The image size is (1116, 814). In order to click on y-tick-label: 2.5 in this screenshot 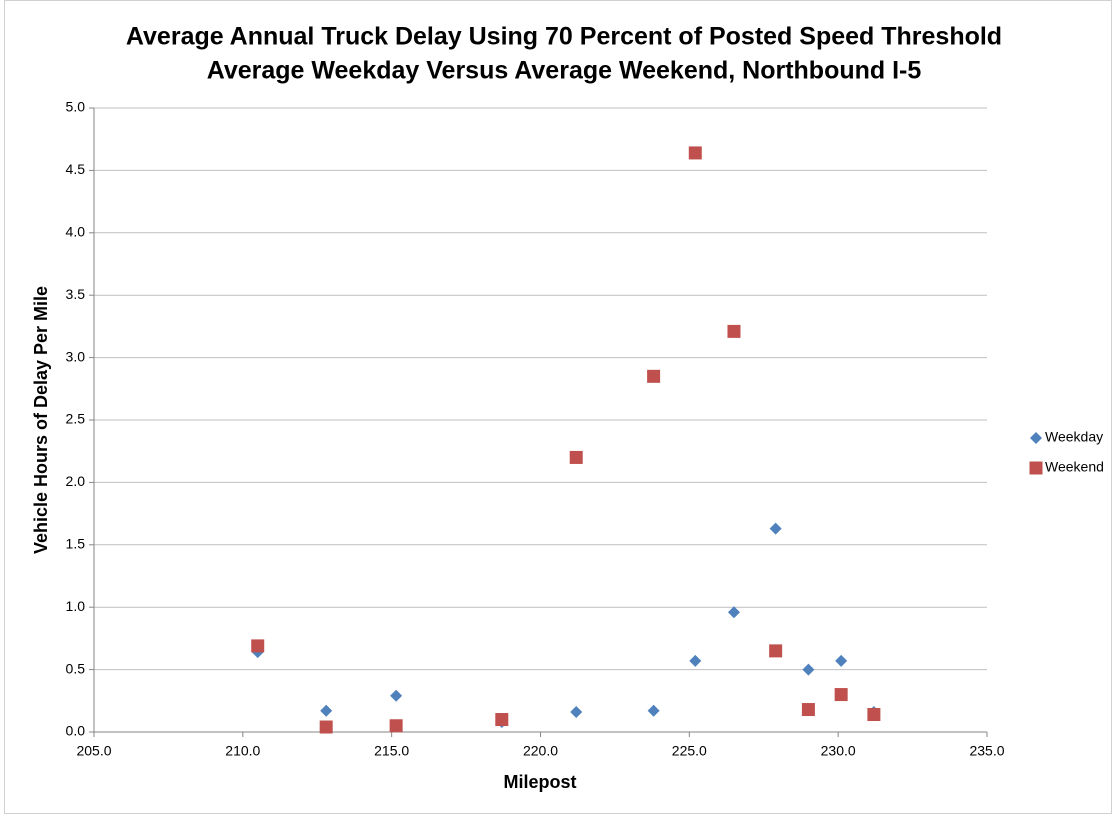, I will do `click(76, 419)`.